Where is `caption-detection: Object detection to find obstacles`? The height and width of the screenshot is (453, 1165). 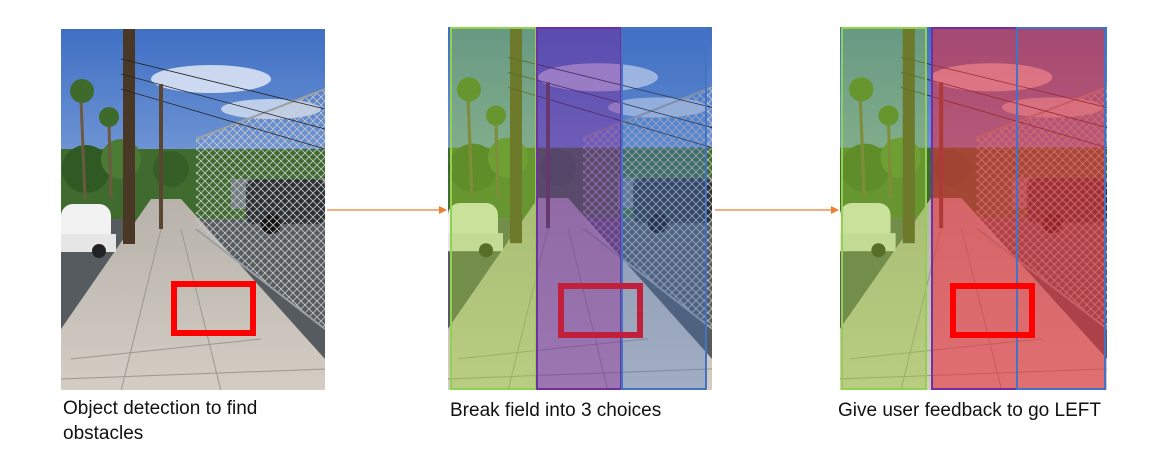 caption-detection: Object detection to find obstacles is located at coordinates (160, 421).